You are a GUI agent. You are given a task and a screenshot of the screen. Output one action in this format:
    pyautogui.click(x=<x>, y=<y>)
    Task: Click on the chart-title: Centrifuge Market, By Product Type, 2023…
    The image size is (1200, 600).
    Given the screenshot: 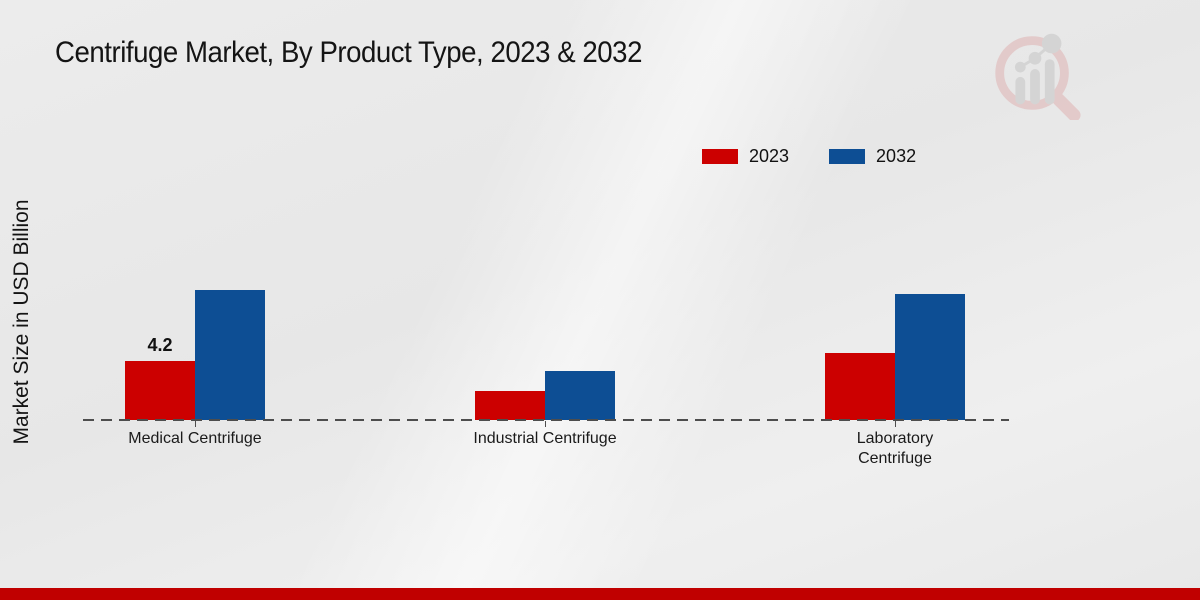 What is the action you would take?
    pyautogui.click(x=348, y=52)
    